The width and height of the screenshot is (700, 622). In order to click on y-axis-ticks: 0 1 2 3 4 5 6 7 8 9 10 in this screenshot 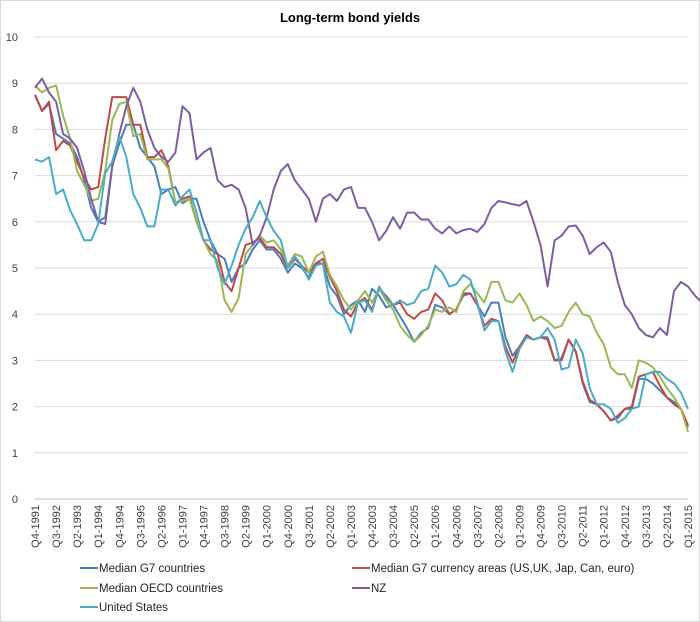, I will do `click(12, 269)`.